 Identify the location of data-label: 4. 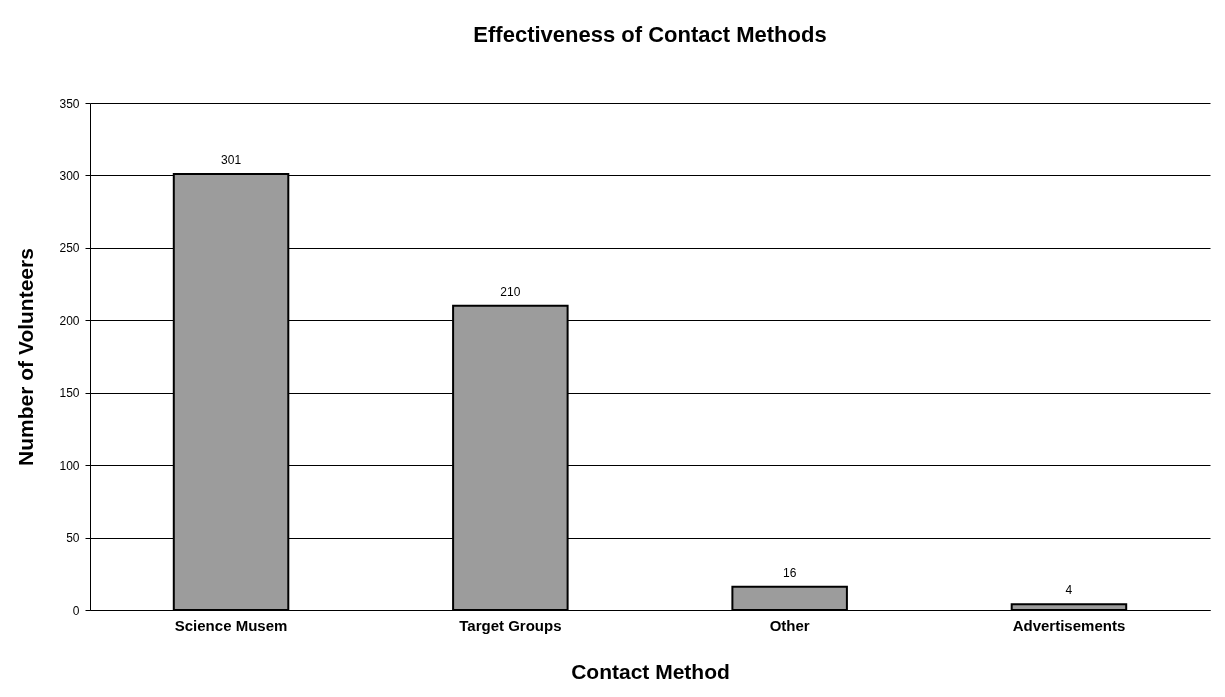
(1069, 590).